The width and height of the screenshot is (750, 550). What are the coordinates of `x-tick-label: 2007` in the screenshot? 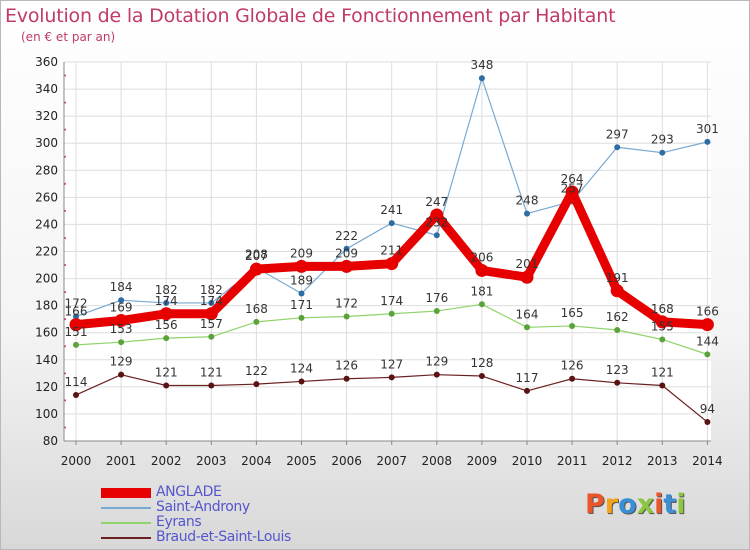 It's located at (391, 461).